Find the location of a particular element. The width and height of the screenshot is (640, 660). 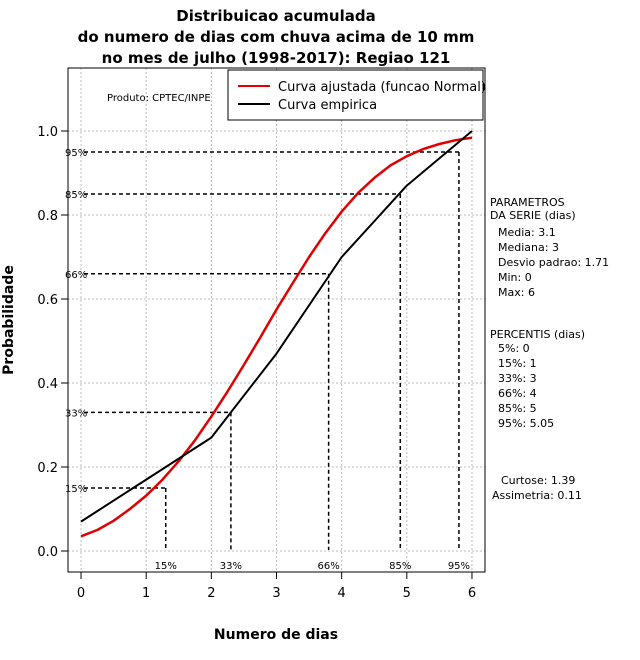

percentil-0: 5%: 0 is located at coordinates (514, 348).